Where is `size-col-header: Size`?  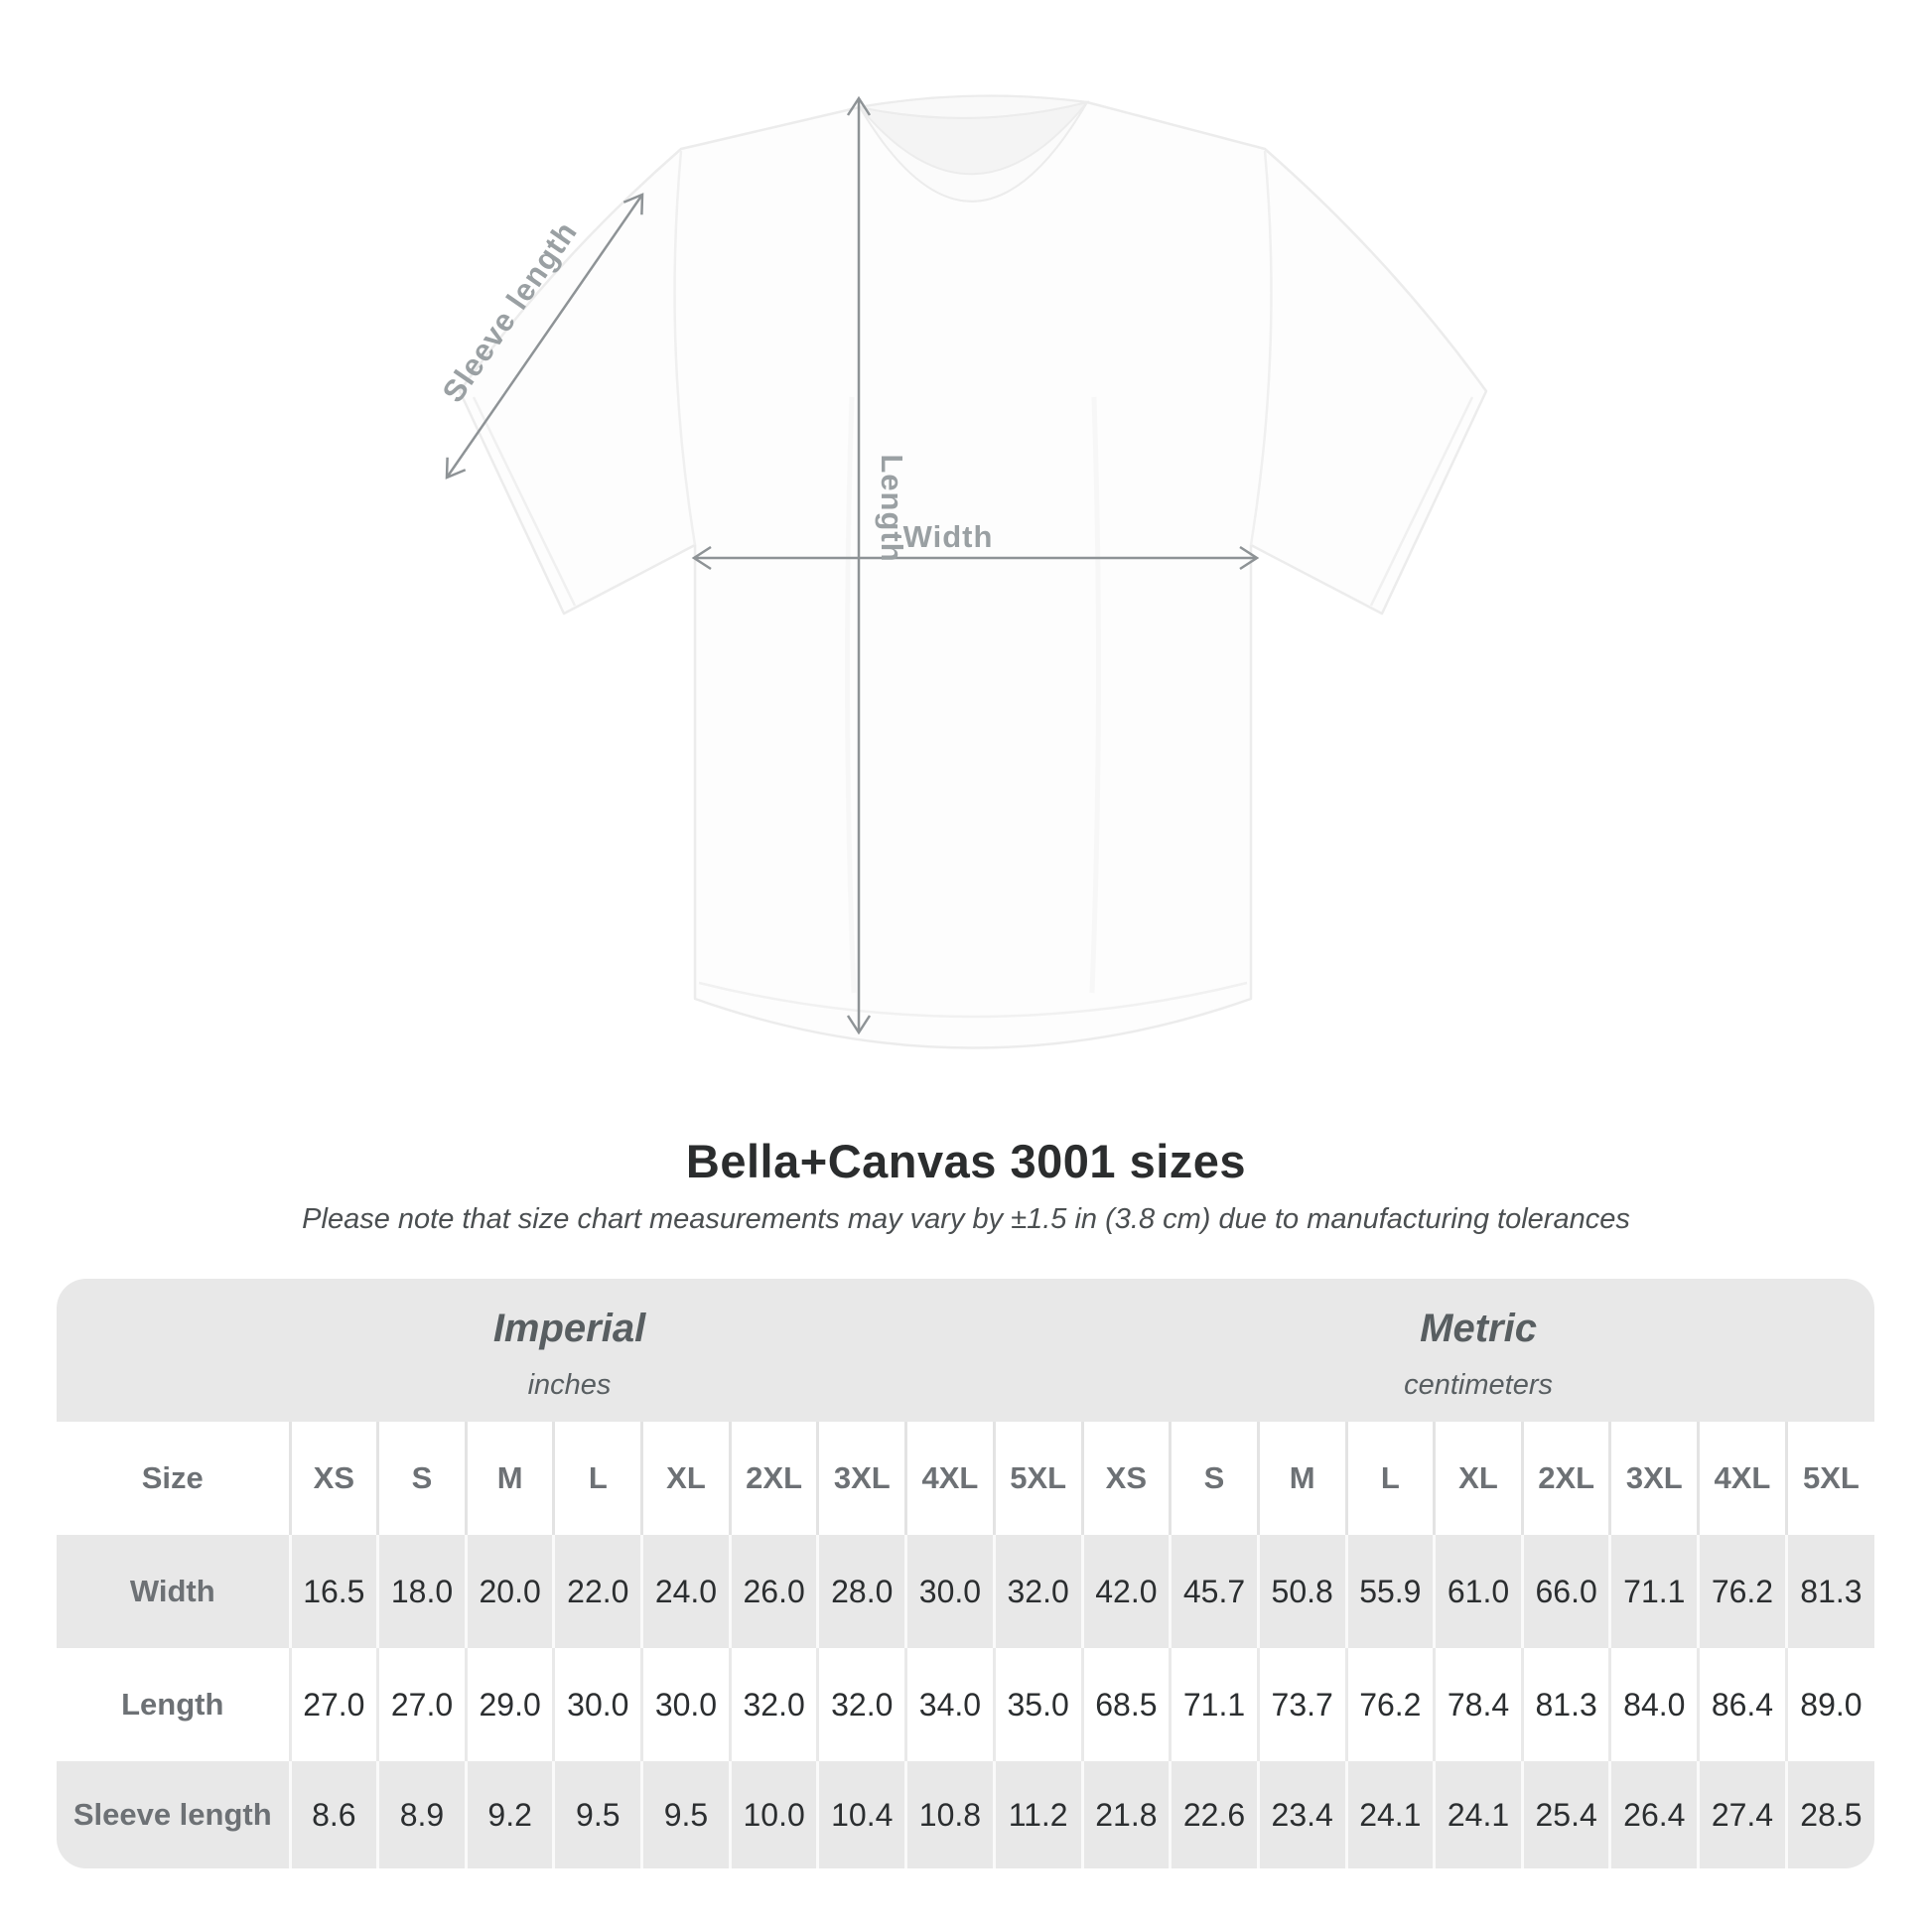 size-col-header: Size is located at coordinates (173, 1478).